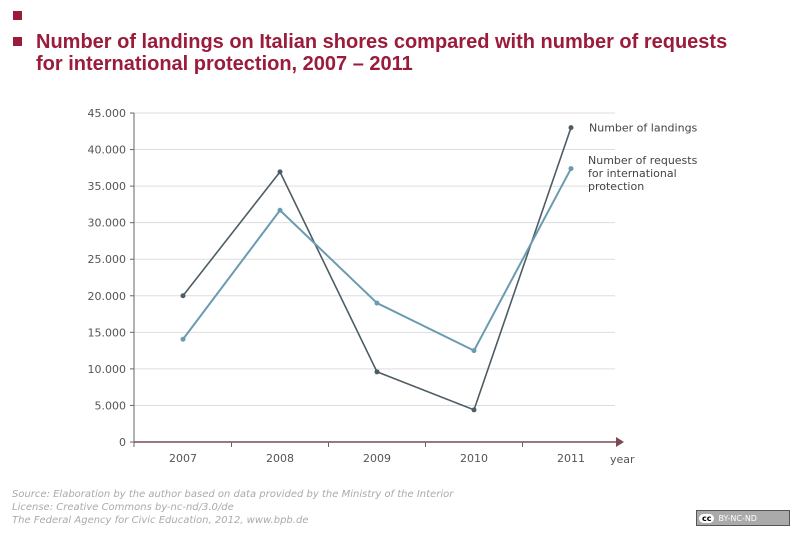 This screenshot has height=534, width=800. Describe the element at coordinates (107, 223) in the screenshot. I see `y-tick-label: 30.000` at that location.